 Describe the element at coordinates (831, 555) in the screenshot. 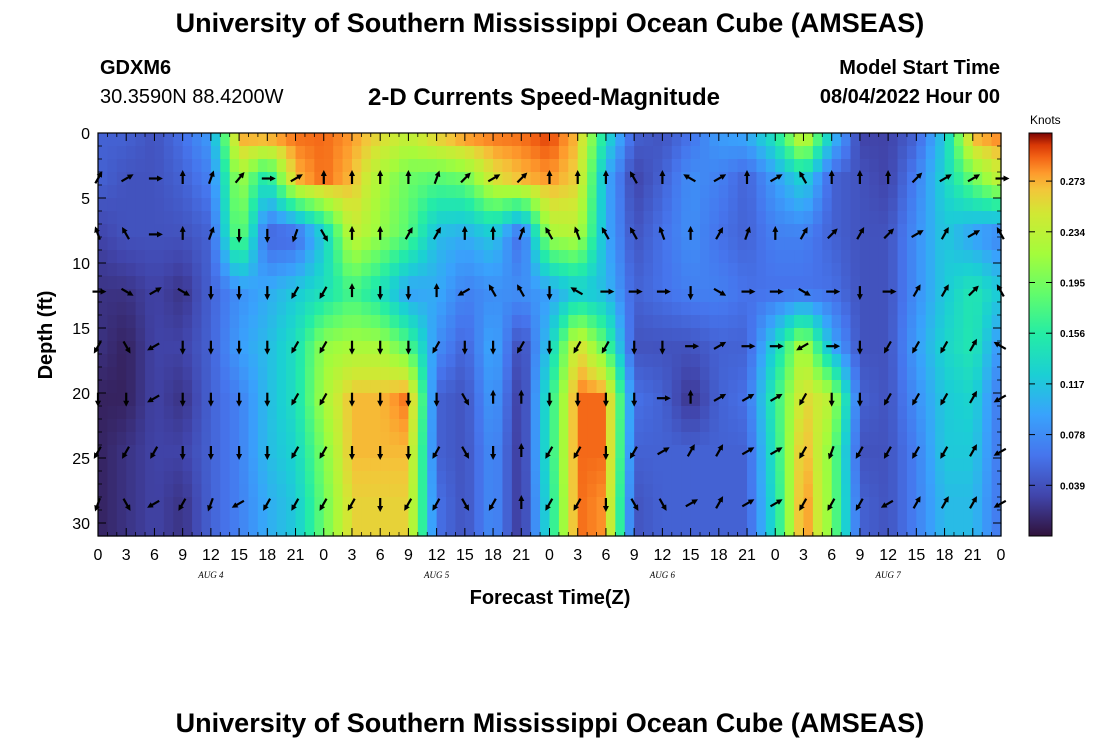

I see `x-tick-label: 6` at that location.